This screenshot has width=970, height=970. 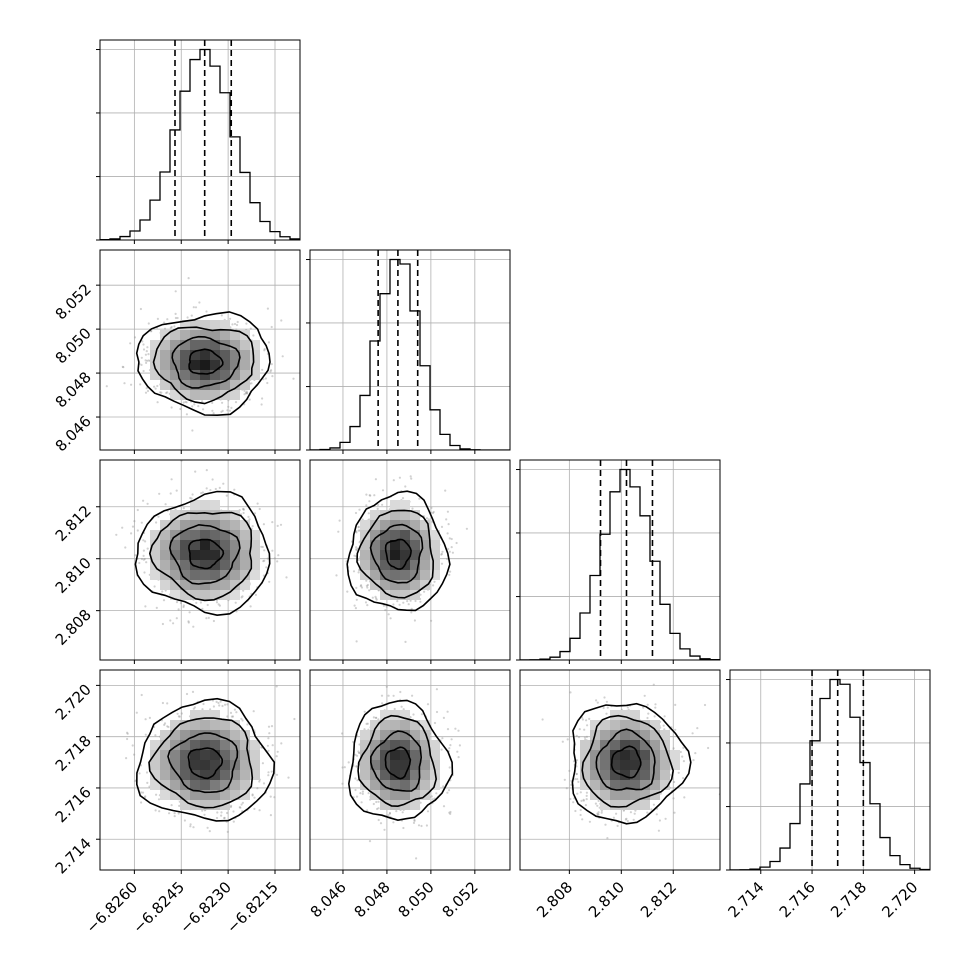 I want to click on x-tick-label: −6.8215, so click(x=252, y=907).